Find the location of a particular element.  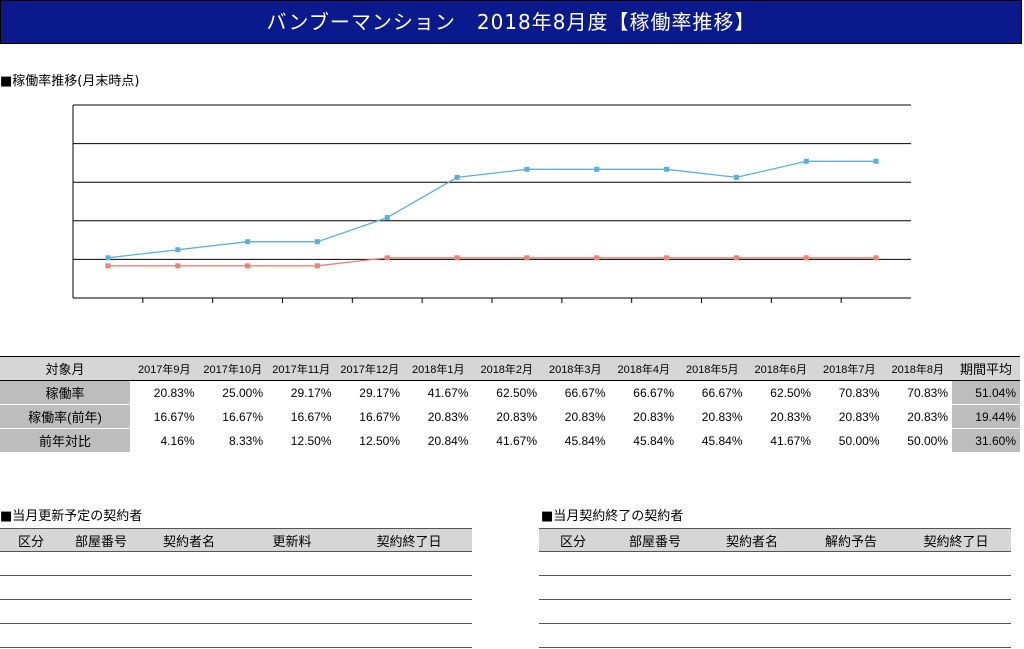

termination-section-title: ■当月契約終了の契約者 is located at coordinates (612, 516).